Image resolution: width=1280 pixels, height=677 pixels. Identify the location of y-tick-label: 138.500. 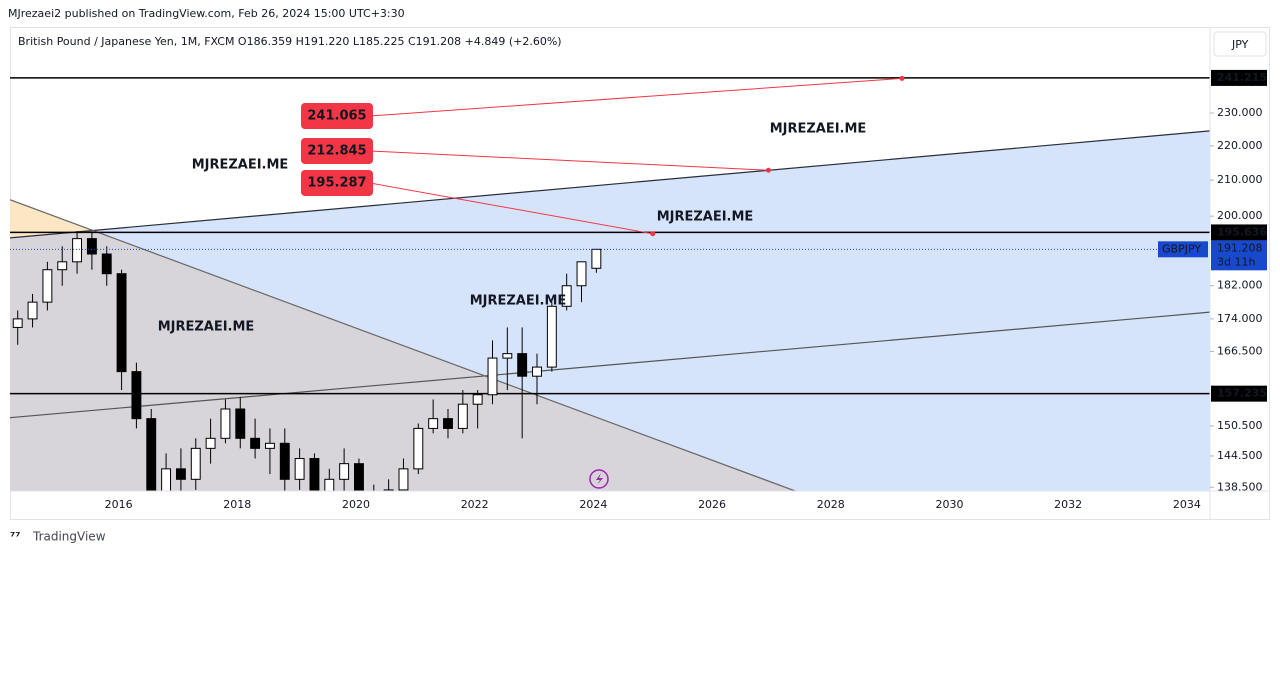
(1240, 486).